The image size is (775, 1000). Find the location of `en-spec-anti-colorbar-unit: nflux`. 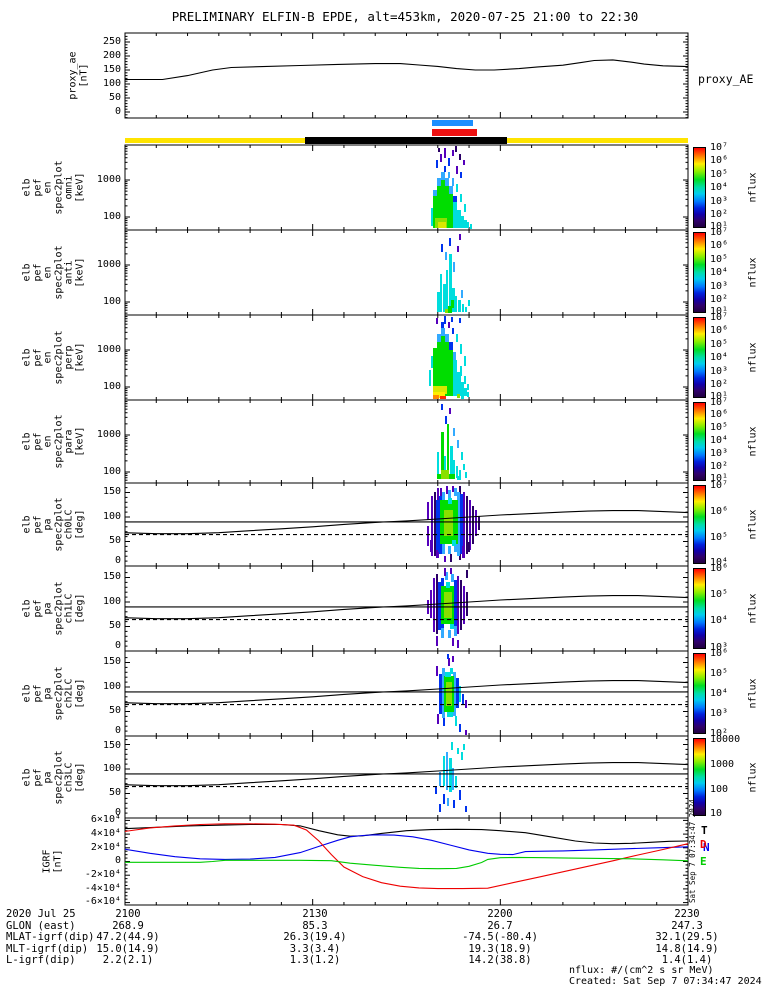

en-spec-anti-colorbar-unit: nflux is located at coordinates (753, 272).